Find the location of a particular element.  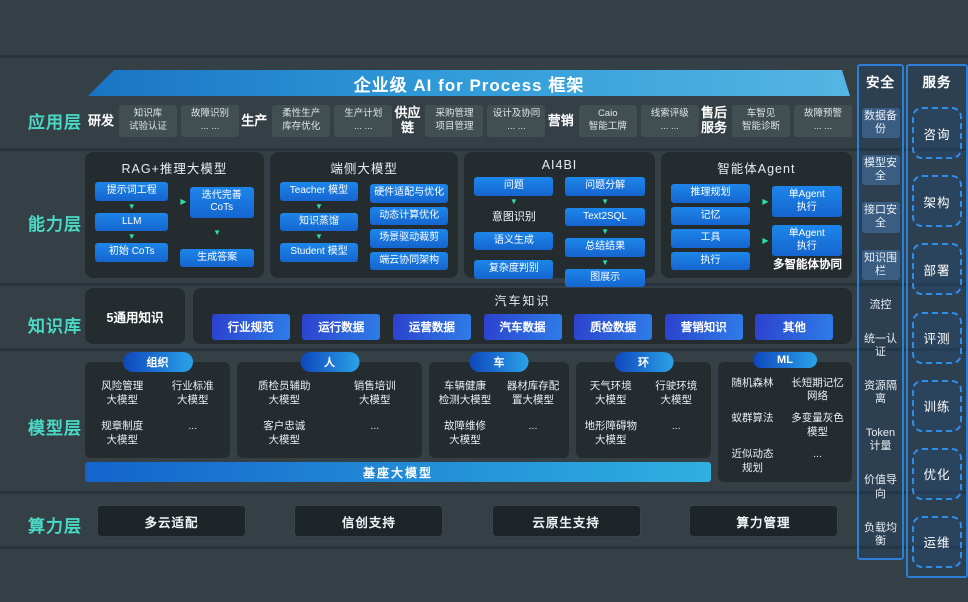

service-item: 架构 is located at coordinates (937, 201).